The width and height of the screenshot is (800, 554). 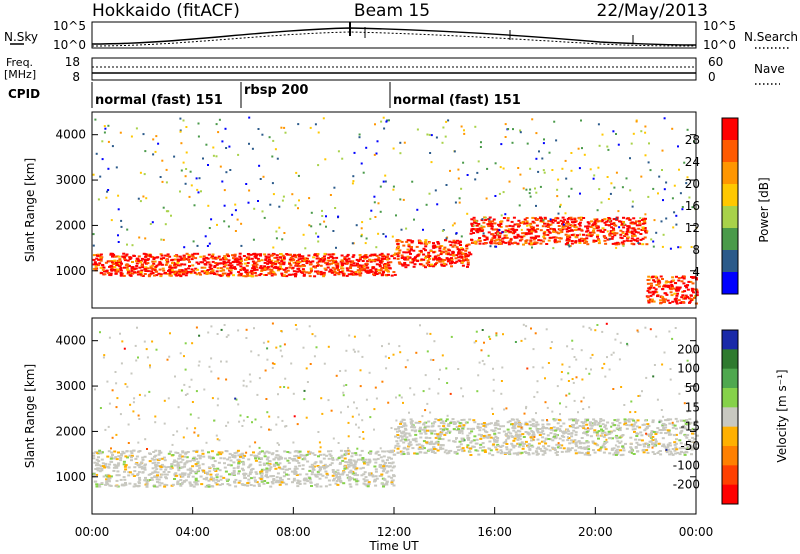 What do you see at coordinates (719, 26) in the screenshot?
I see `noise-right-tick-top: 10^5` at bounding box center [719, 26].